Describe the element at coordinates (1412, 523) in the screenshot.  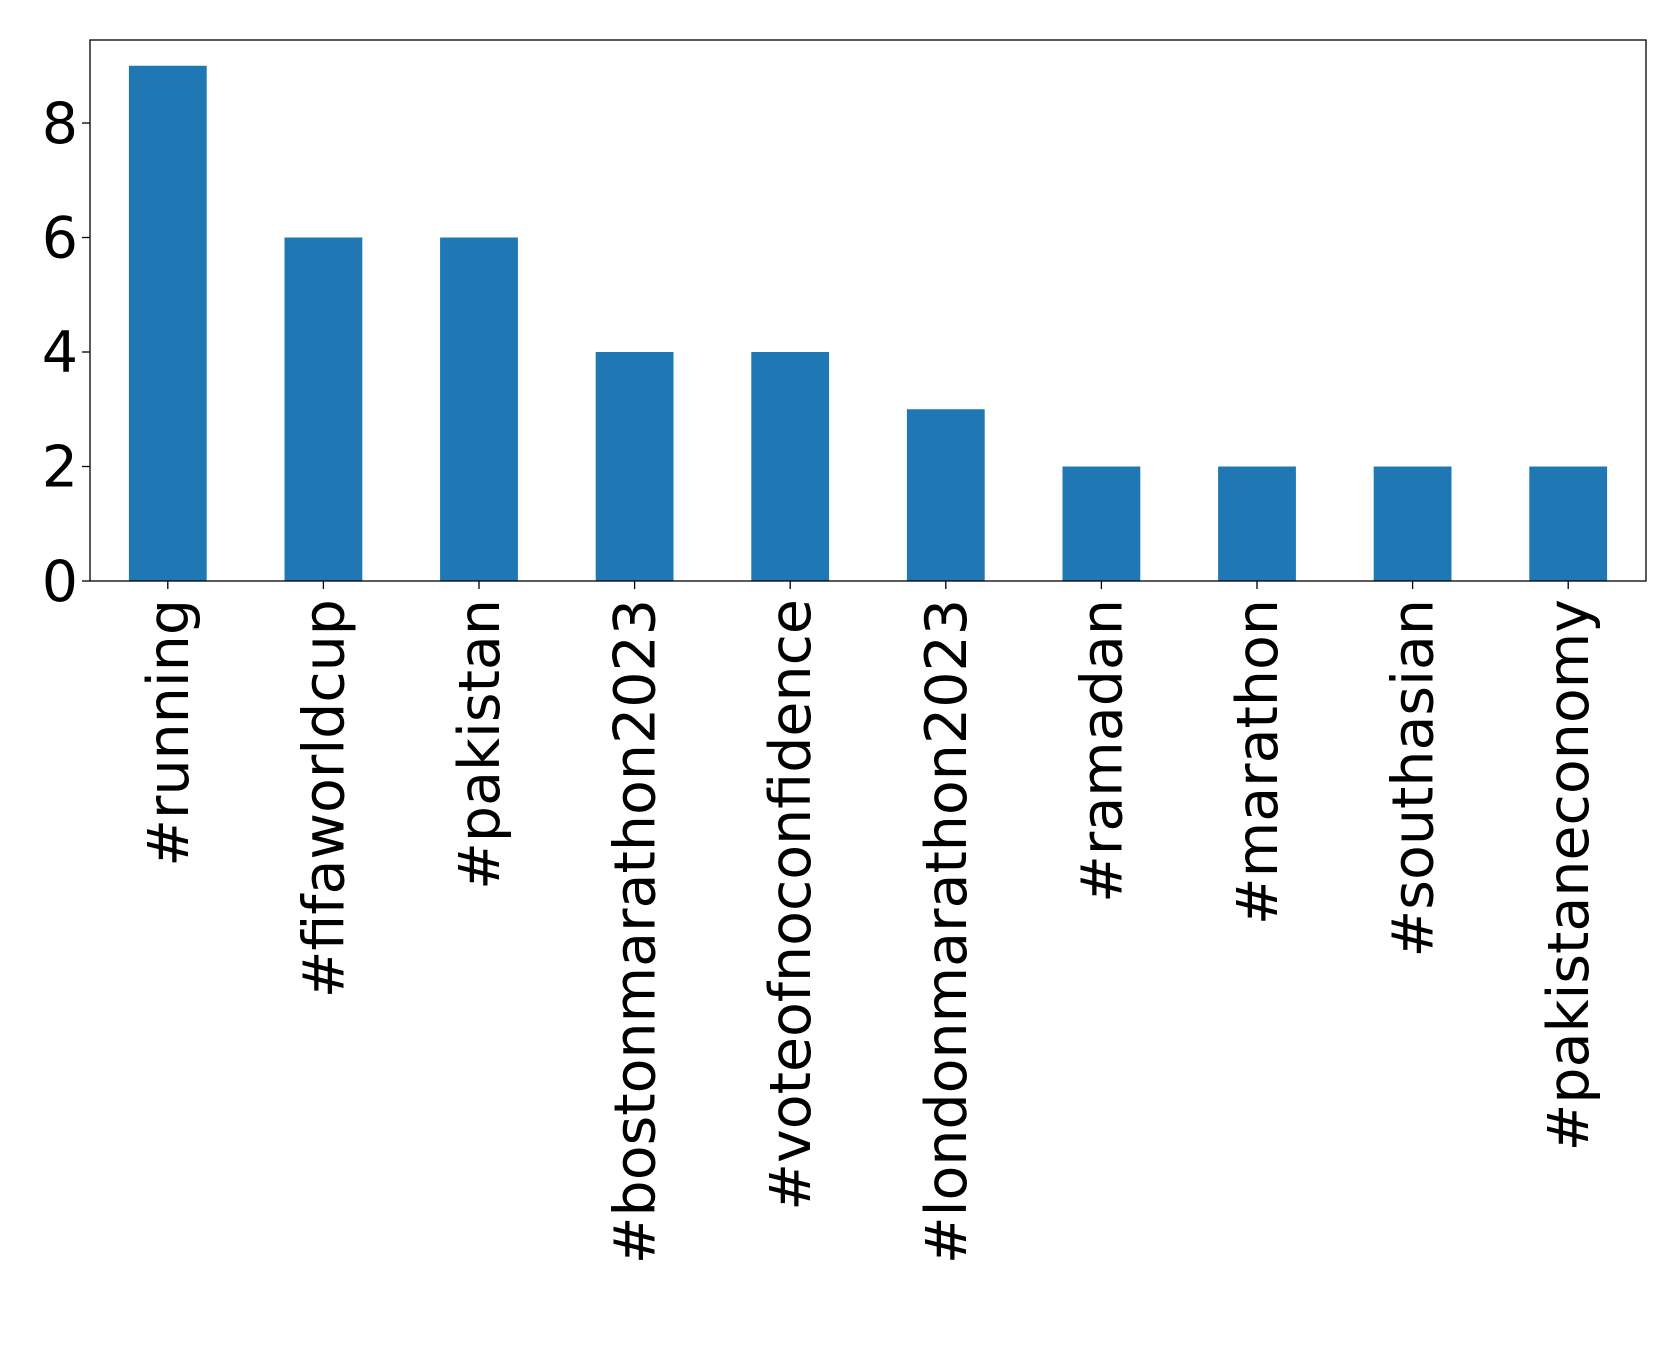
I see `bar-southasian` at that location.